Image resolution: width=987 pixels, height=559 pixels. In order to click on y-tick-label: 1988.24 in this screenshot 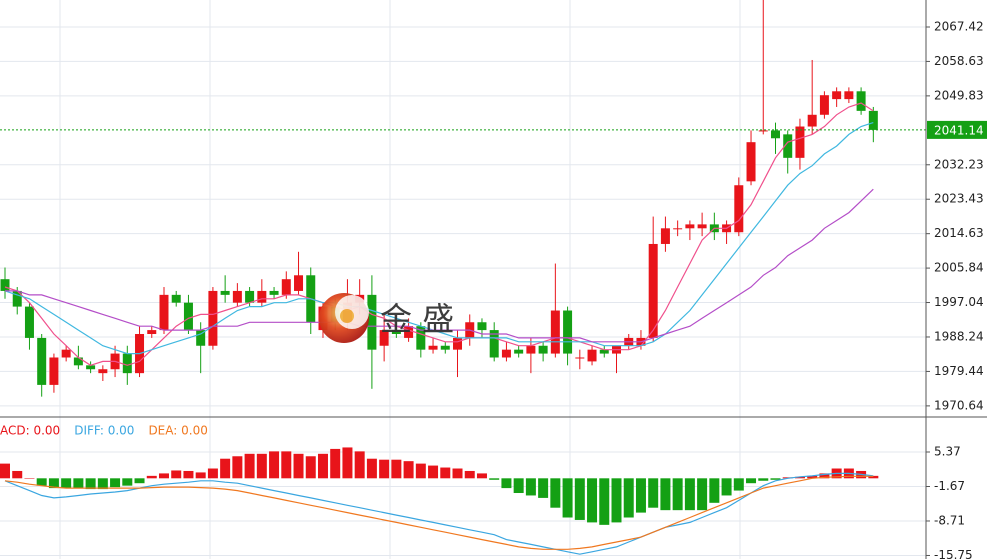, I will do `click(959, 336)`.